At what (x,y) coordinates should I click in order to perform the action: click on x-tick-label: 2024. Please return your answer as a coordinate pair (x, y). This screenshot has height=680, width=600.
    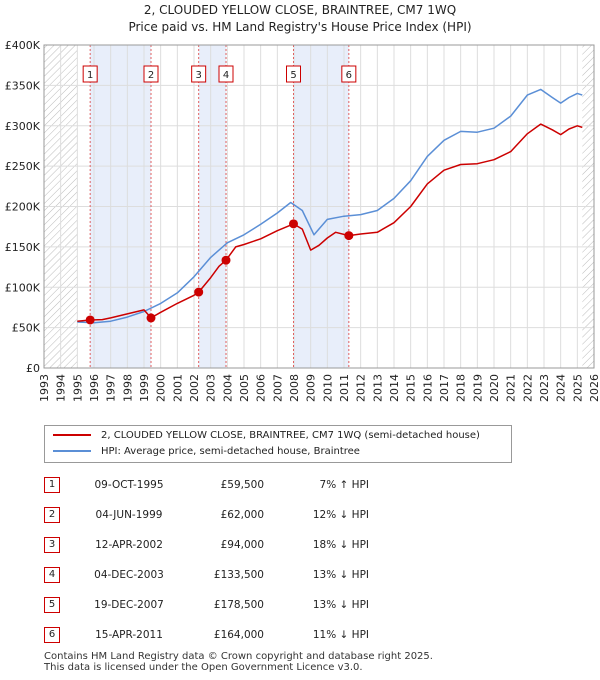
    Looking at the image, I should click on (561, 388).